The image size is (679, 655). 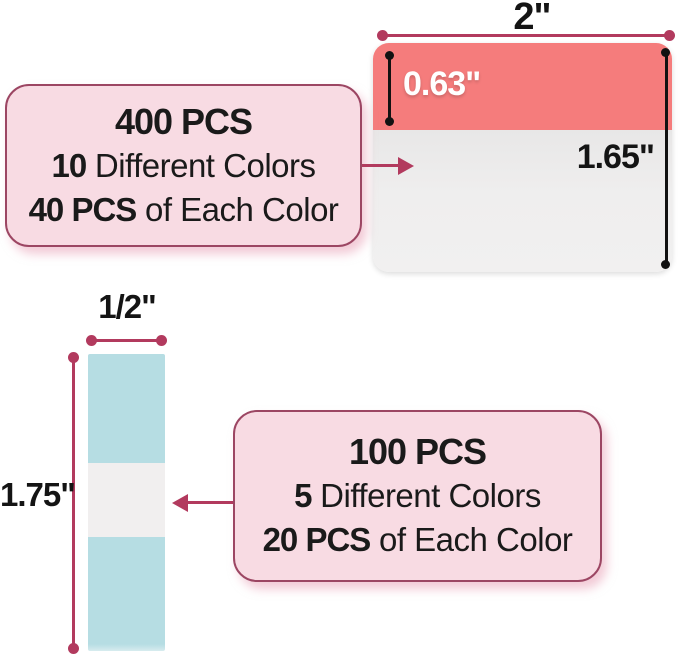 What do you see at coordinates (73, 503) in the screenshot?
I see `flag-height-dimension-line` at bounding box center [73, 503].